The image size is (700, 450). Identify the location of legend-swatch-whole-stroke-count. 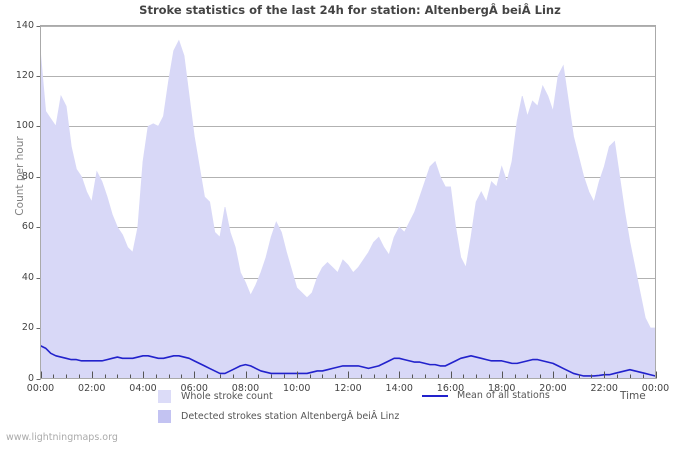
(164, 396).